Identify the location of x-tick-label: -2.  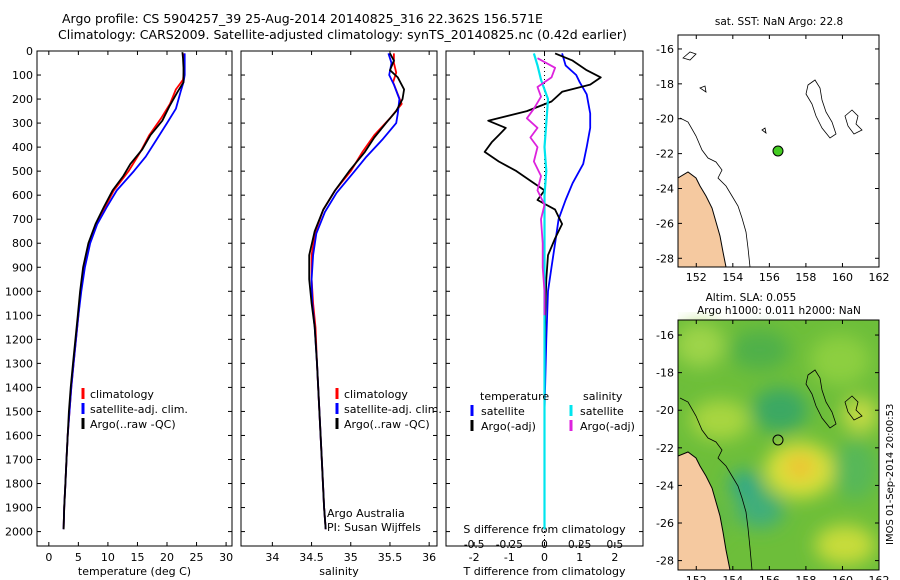
(474, 557).